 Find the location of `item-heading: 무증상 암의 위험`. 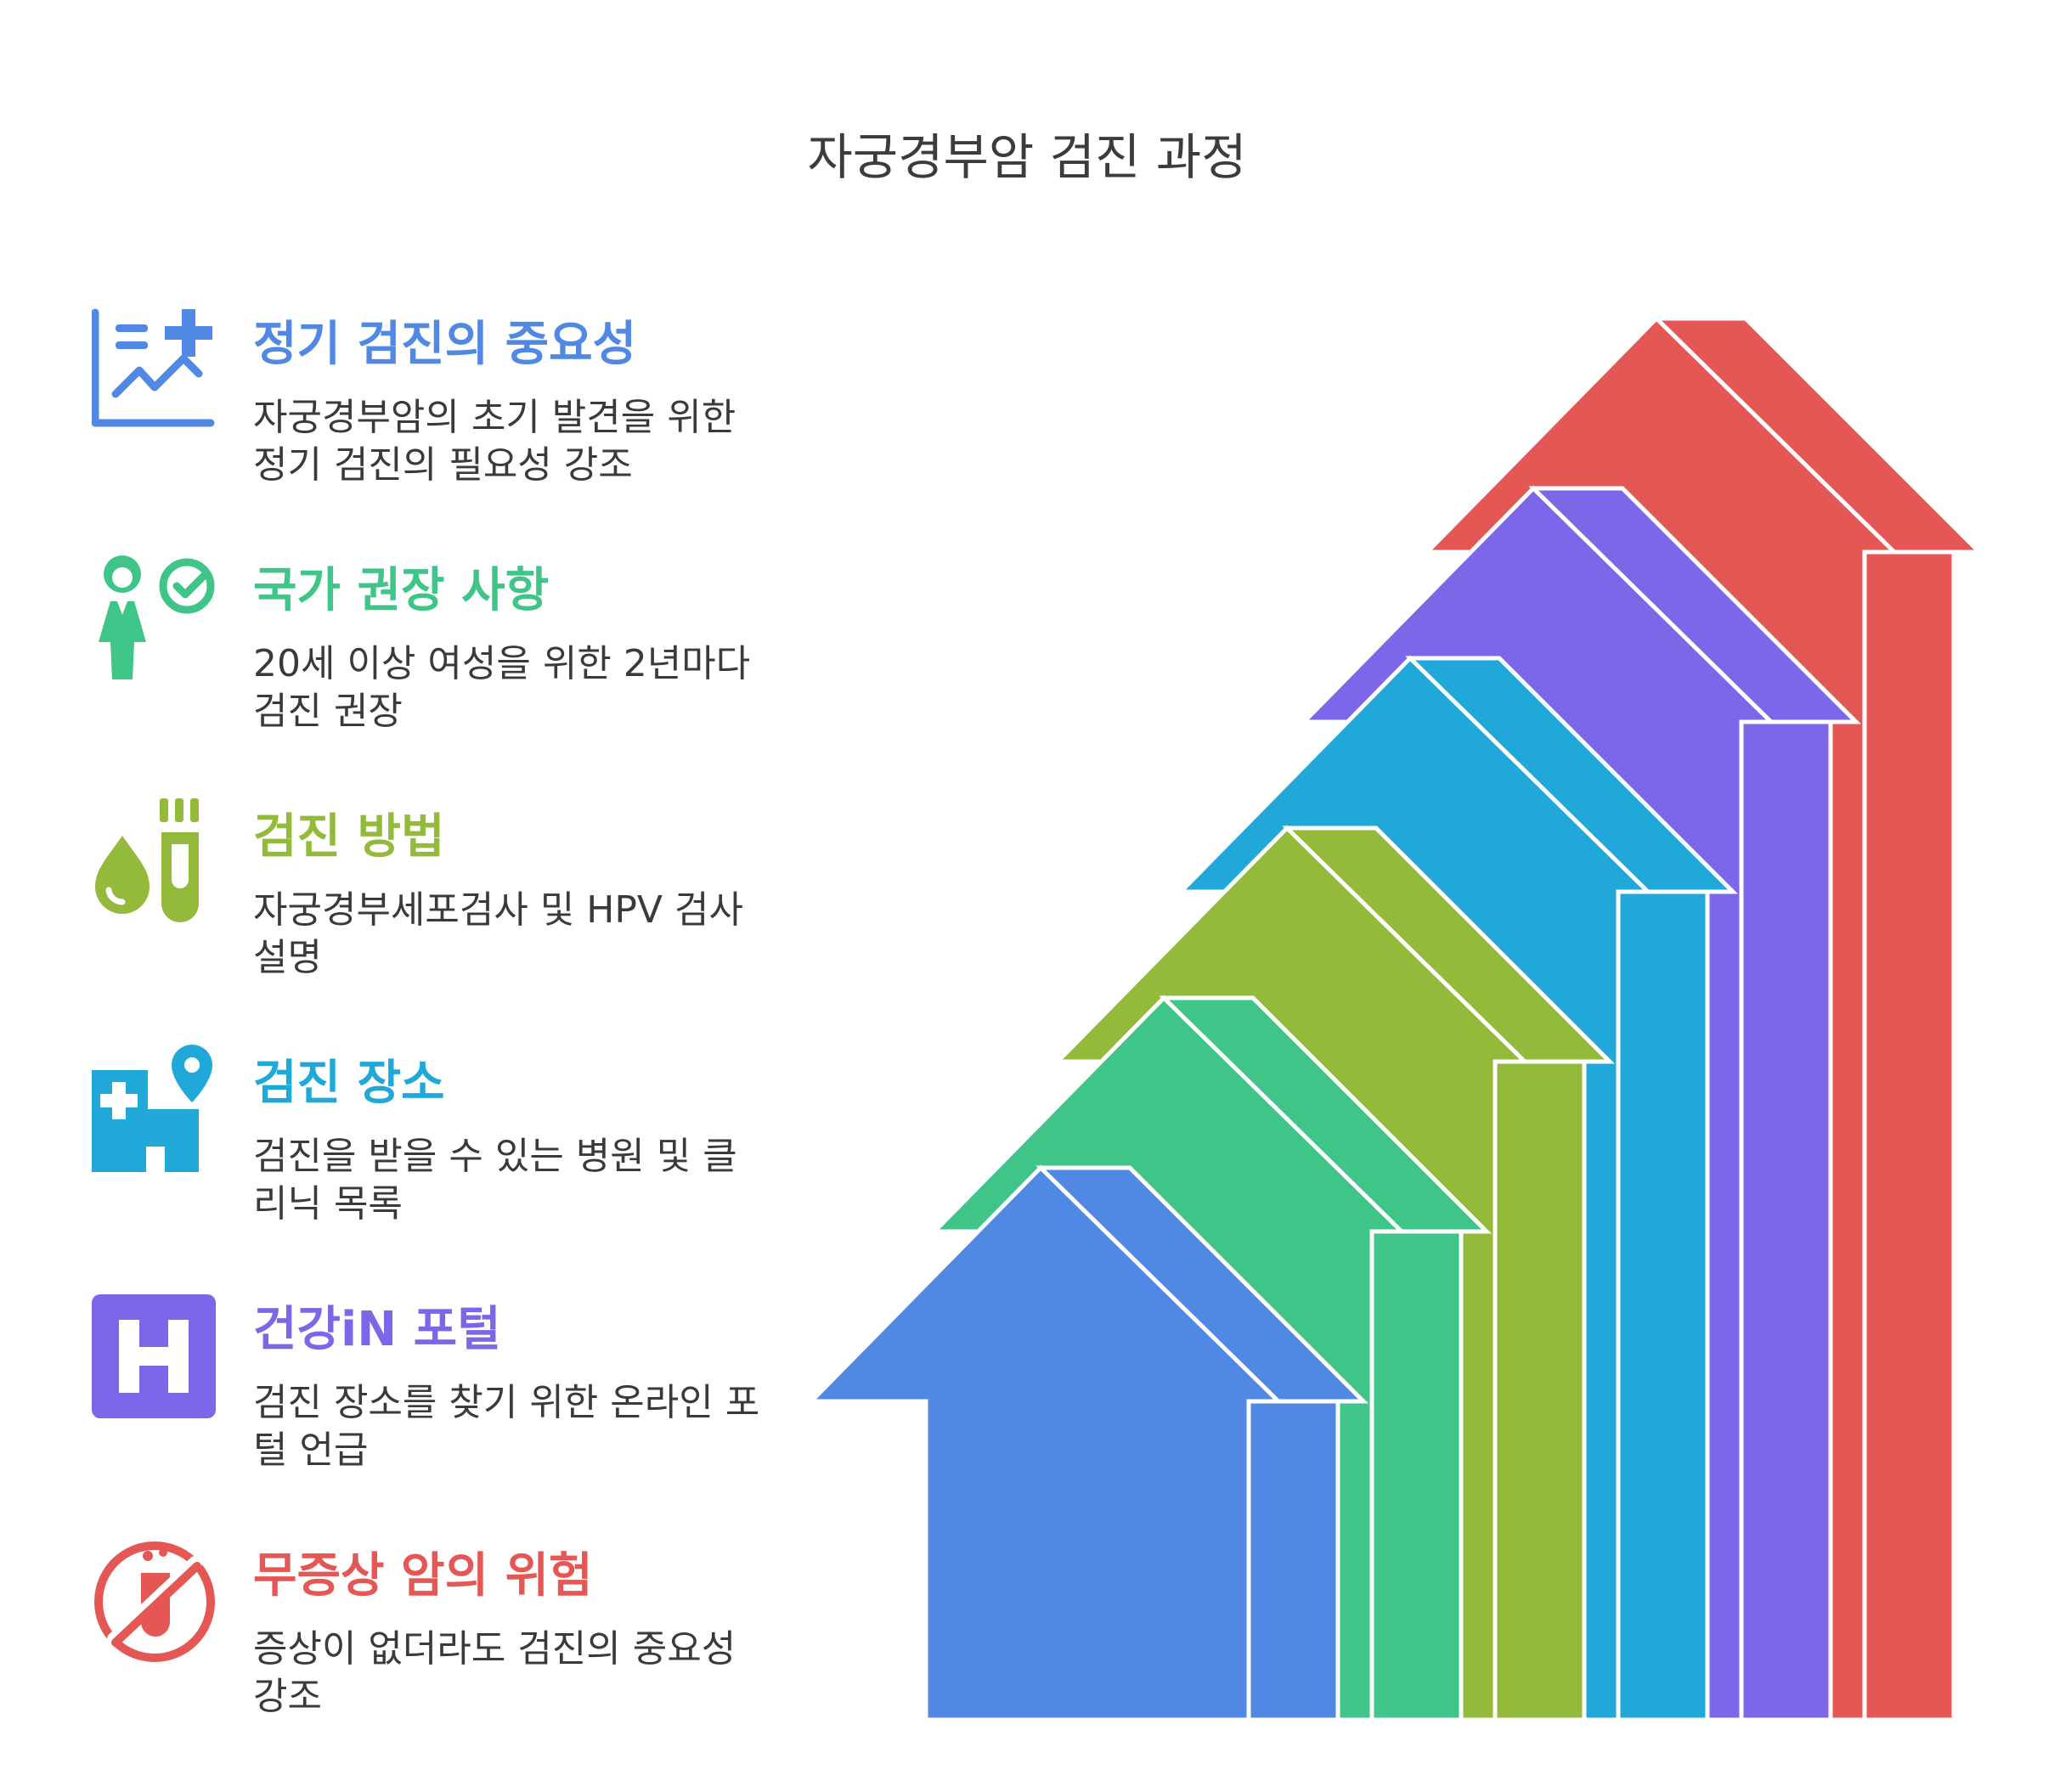

item-heading: 무증상 암의 위험 is located at coordinates (423, 1575).